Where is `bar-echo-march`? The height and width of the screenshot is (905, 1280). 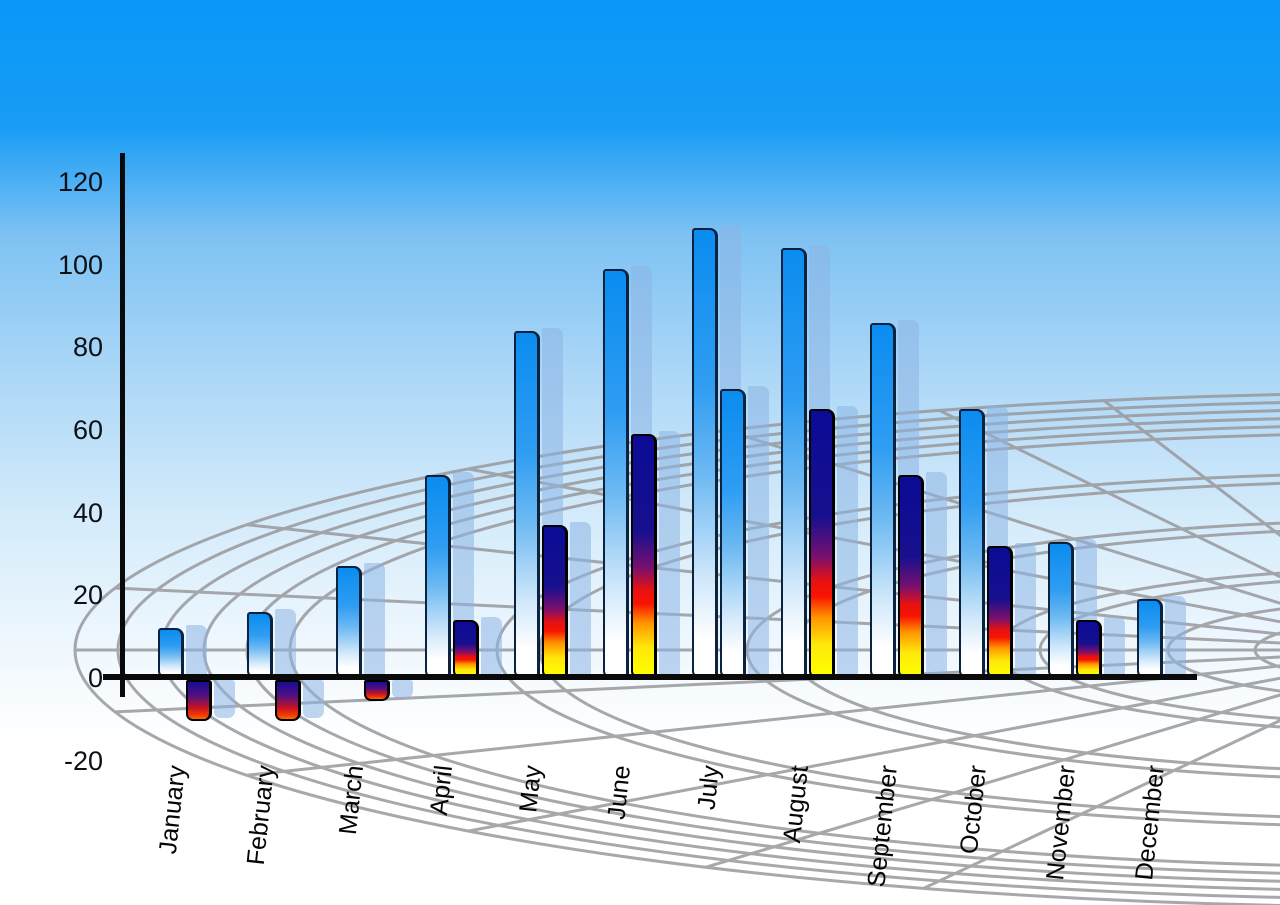
bar-echo-march is located at coordinates (374, 620).